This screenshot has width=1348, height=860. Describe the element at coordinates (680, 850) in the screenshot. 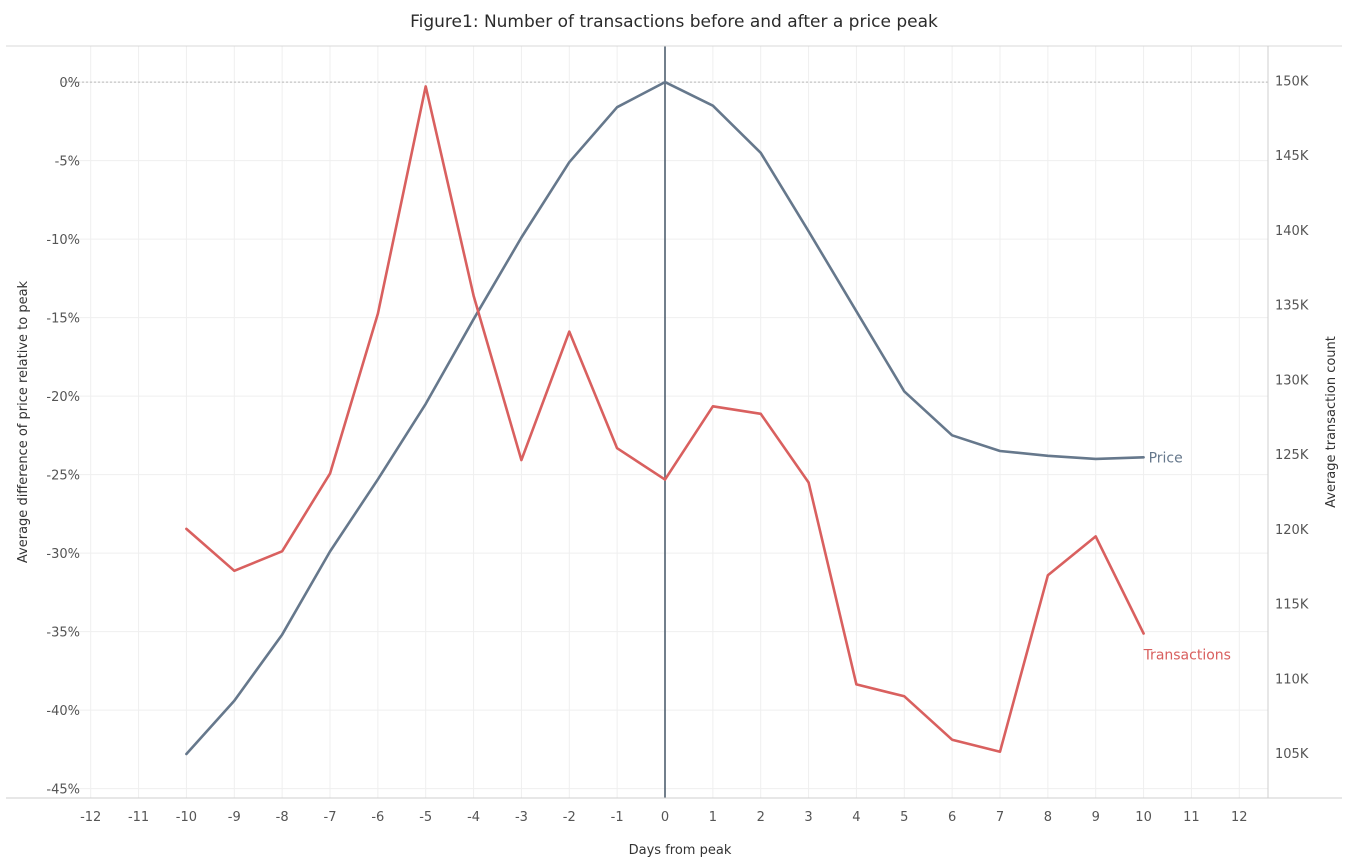

I see `x-axis-title: Days from peak` at that location.